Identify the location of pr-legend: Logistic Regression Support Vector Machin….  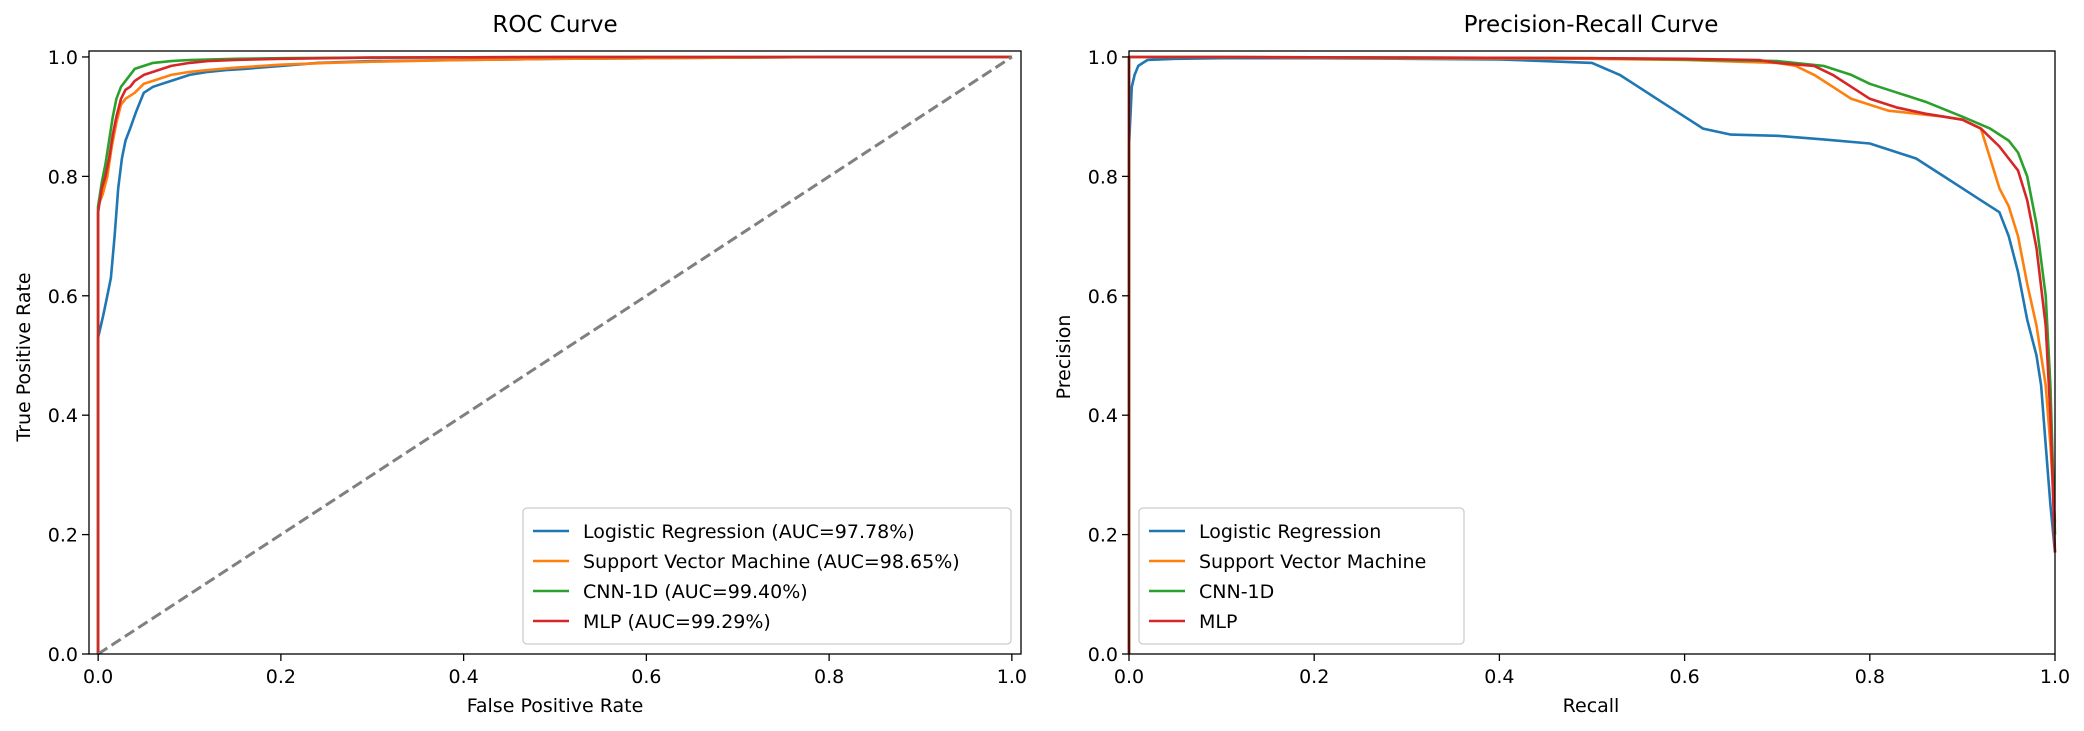
(1301, 576).